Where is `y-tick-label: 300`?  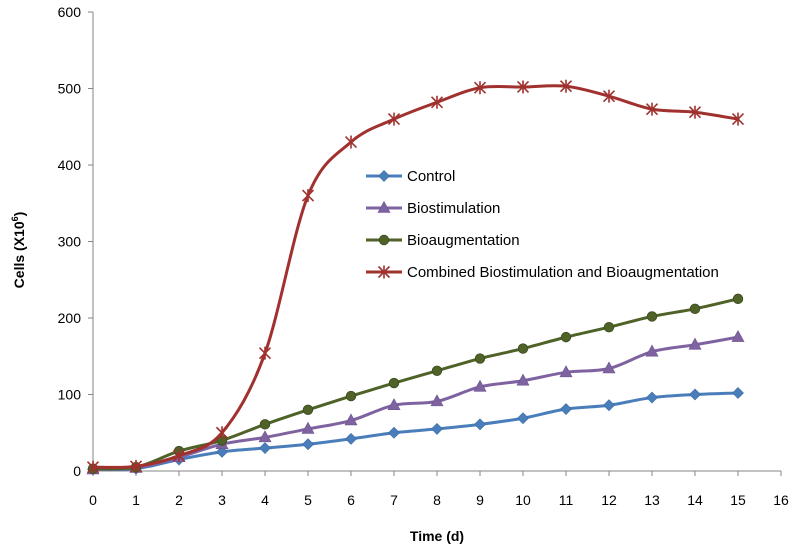 y-tick-label: 300 is located at coordinates (70, 242).